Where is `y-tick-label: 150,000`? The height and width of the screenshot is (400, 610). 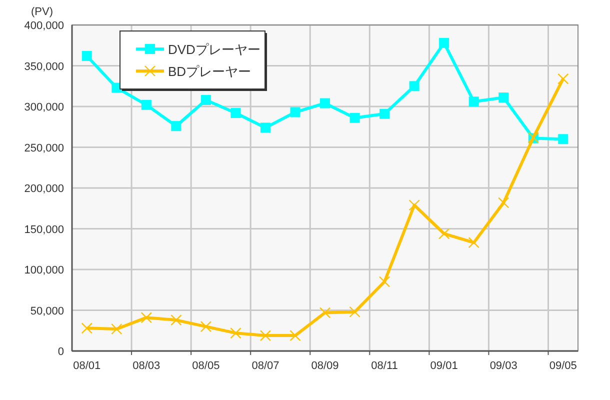
y-tick-label: 150,000 is located at coordinates (44, 230).